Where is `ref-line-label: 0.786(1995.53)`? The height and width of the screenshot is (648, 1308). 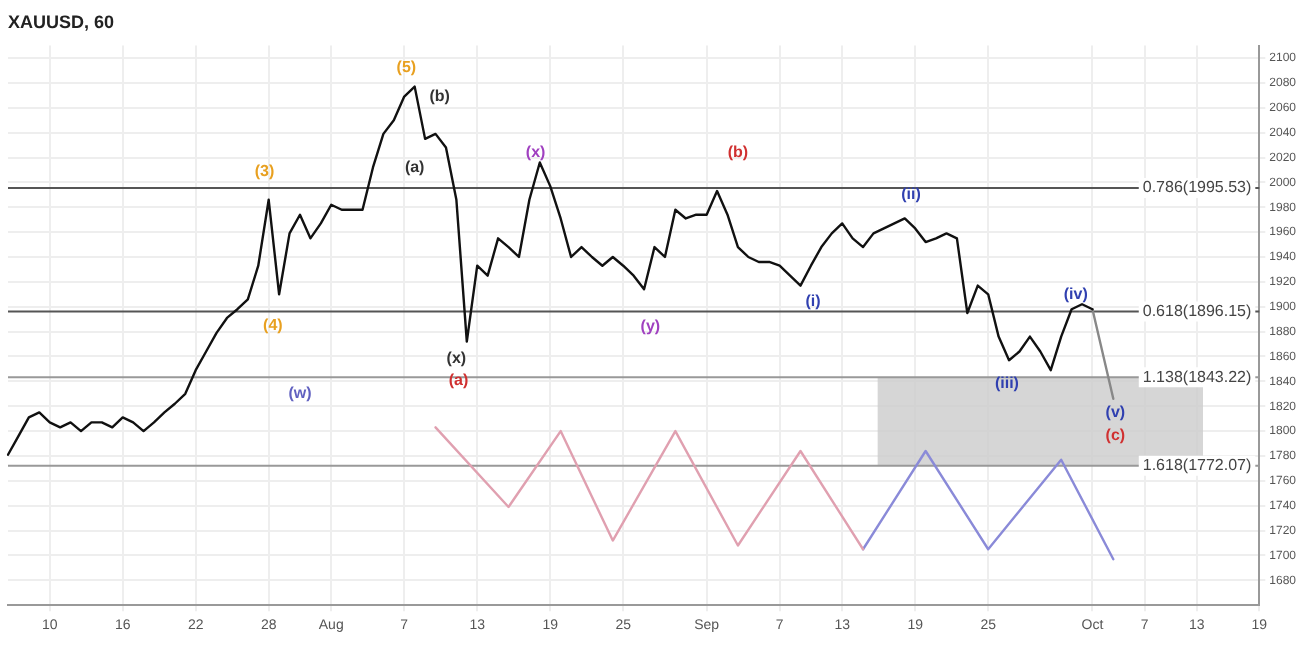 ref-line-label: 0.786(1995.53) is located at coordinates (1197, 187).